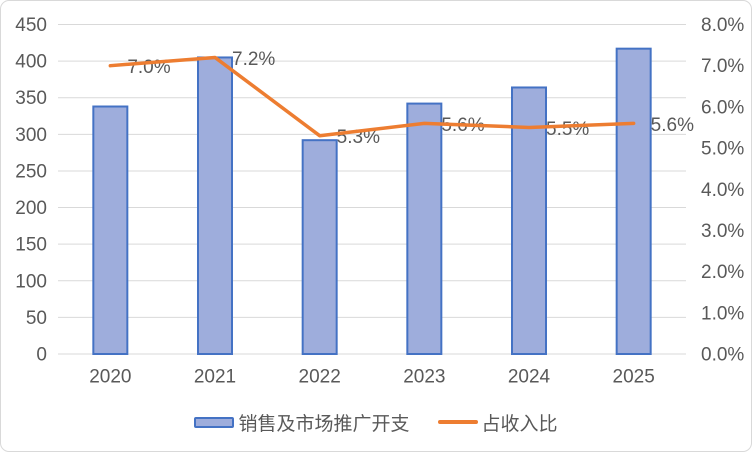 This screenshot has width=752, height=452. Describe the element at coordinates (722, 149) in the screenshot. I see `right-axis-tick-label: 5.0%` at that location.